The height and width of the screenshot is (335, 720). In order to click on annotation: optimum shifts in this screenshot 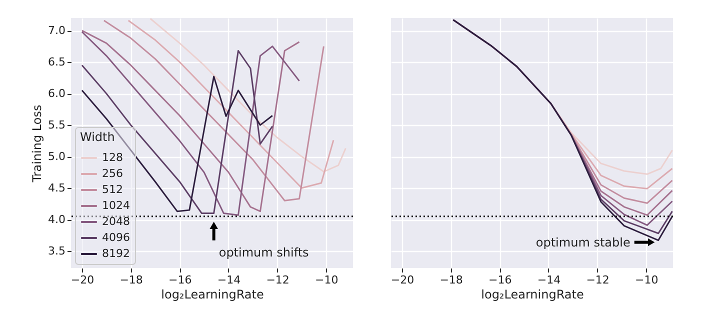, I will do `click(263, 252)`.